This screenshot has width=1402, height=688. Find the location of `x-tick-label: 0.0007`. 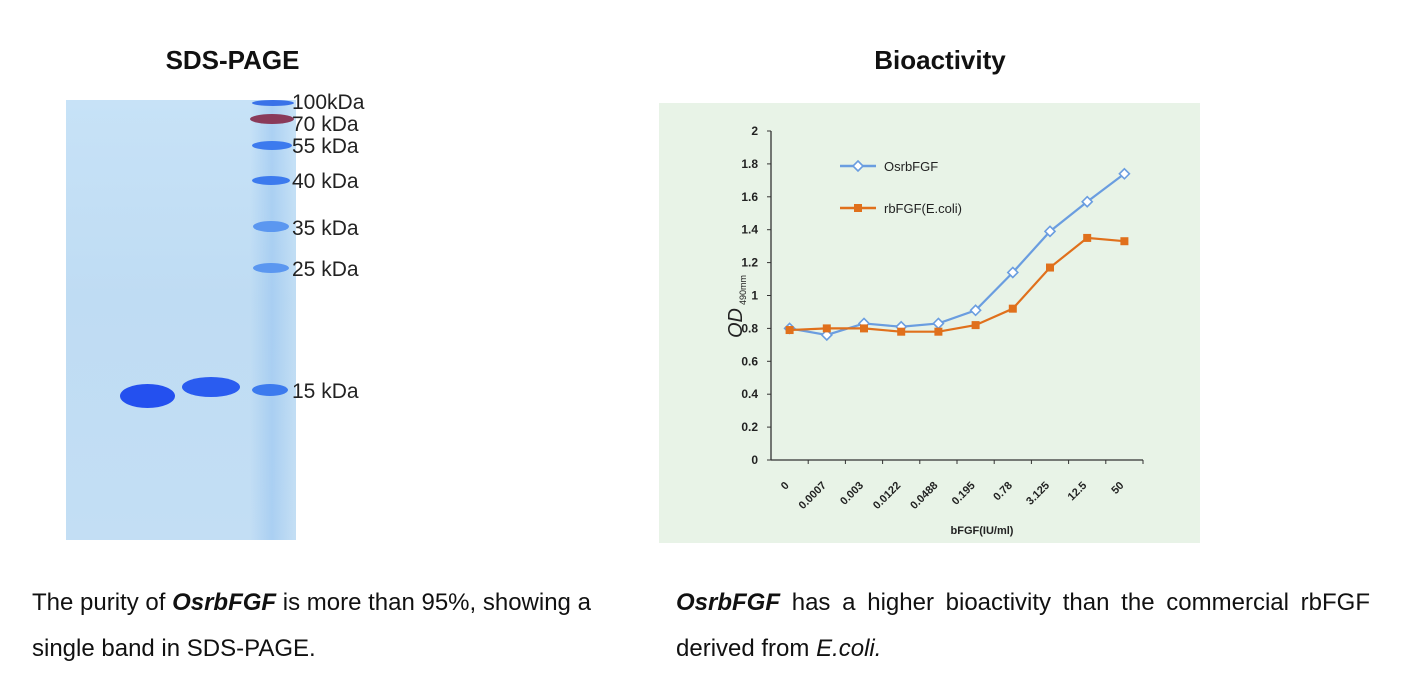

x-tick-label: 0.0007 is located at coordinates (813, 496).